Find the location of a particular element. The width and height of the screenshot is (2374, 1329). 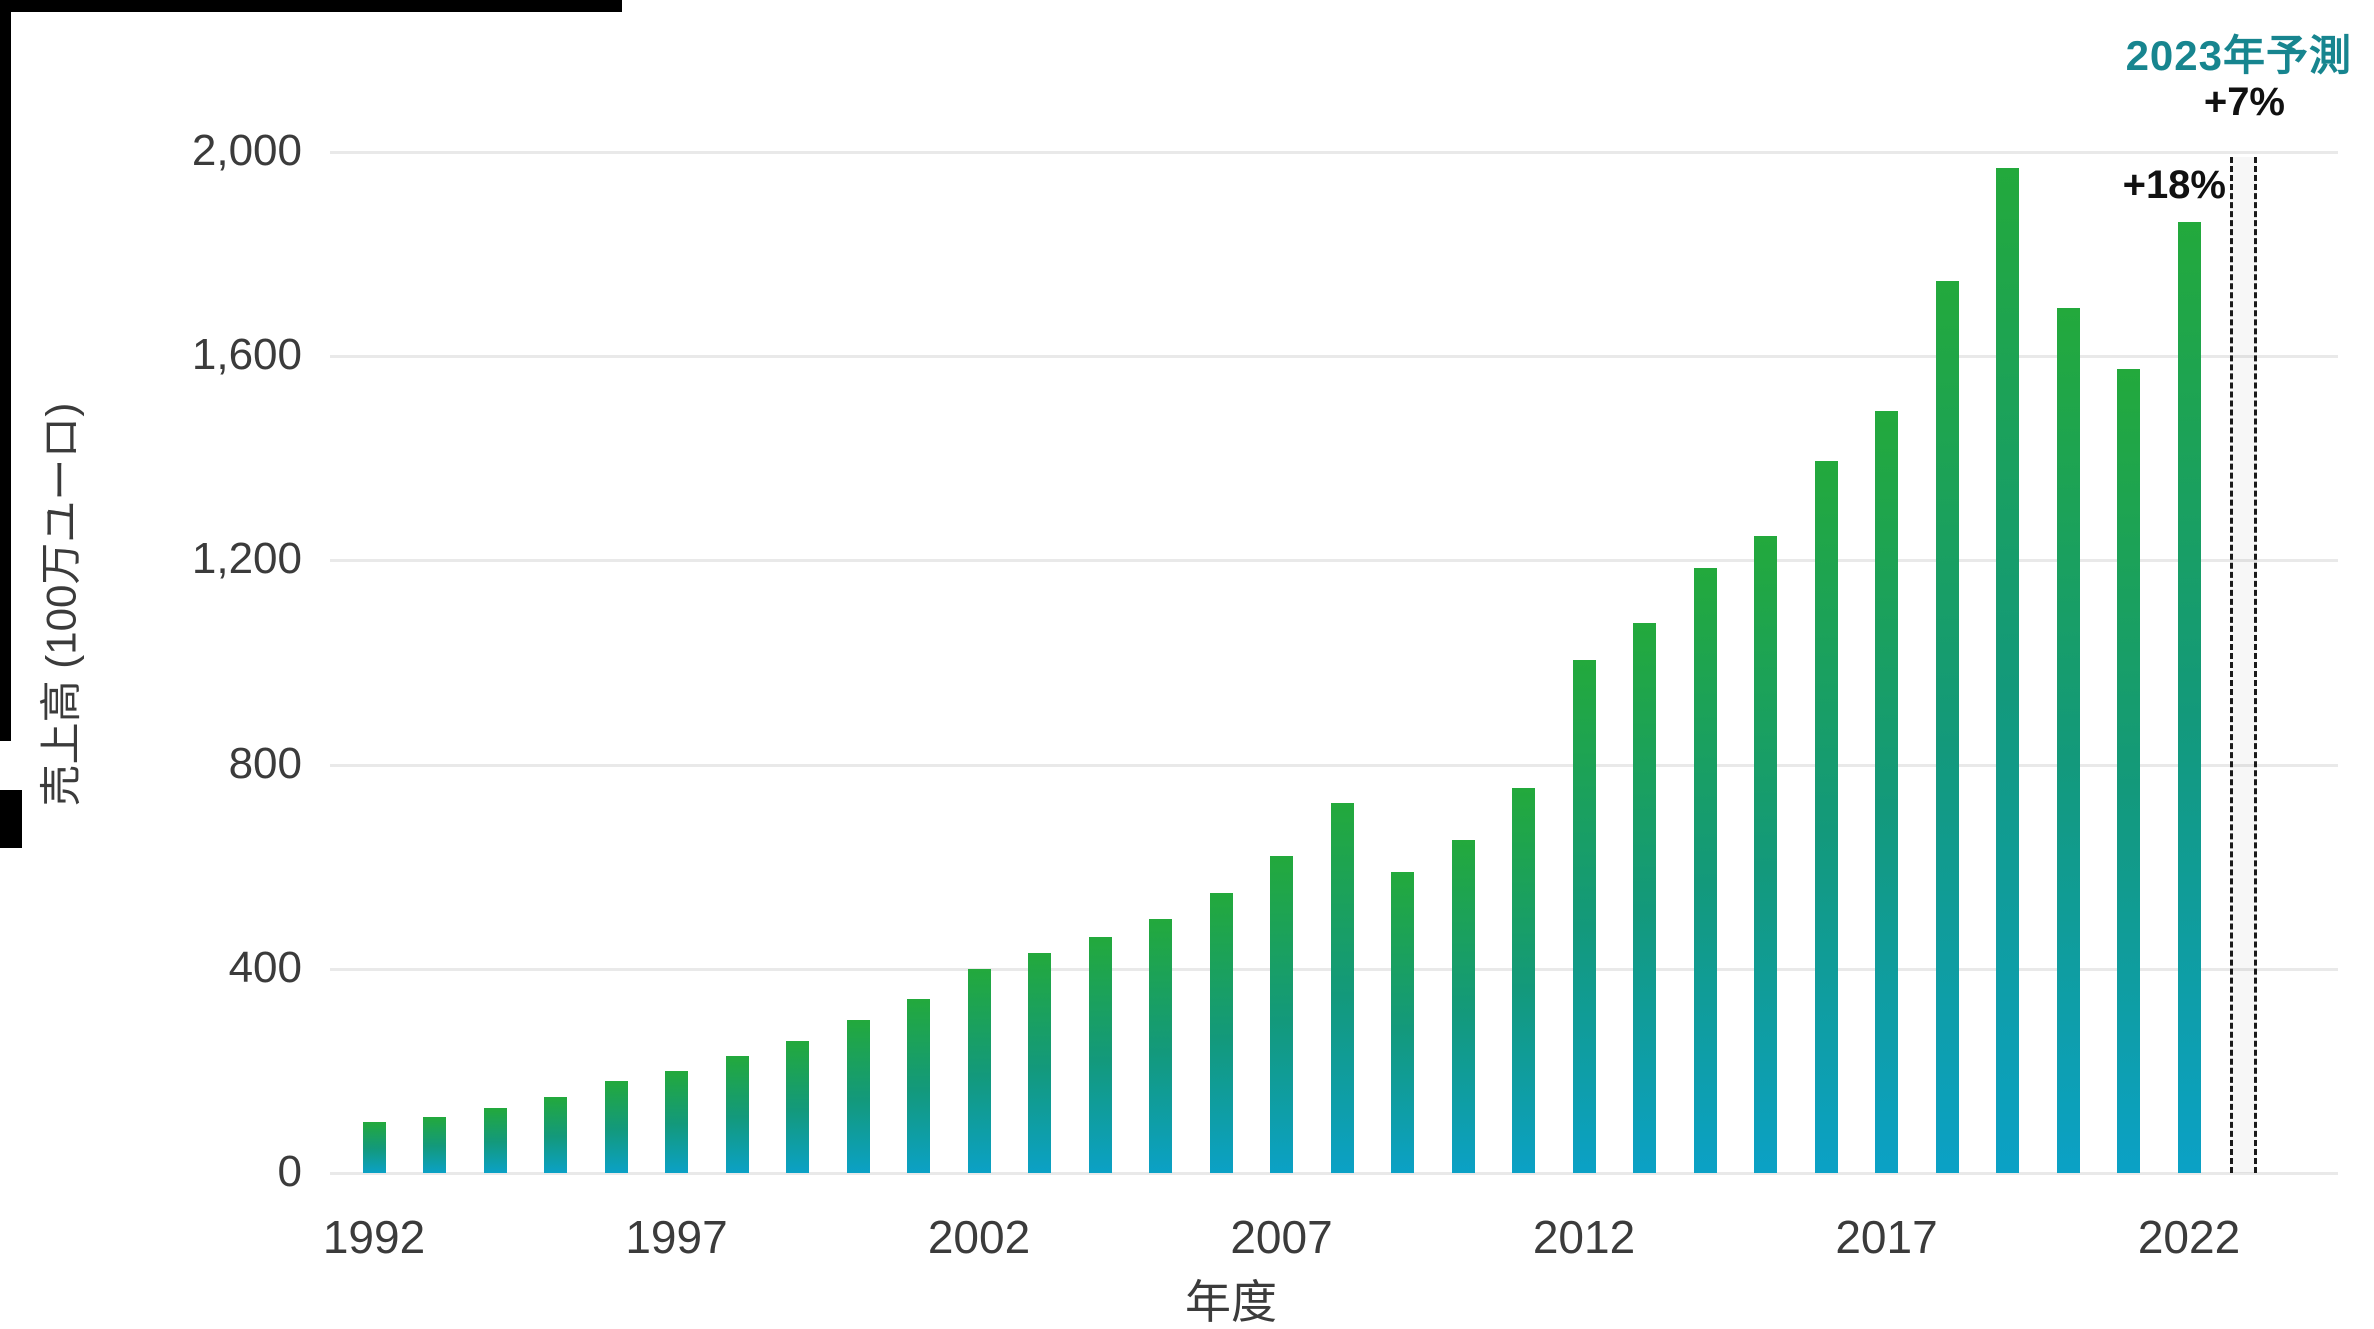

x-tick-label-2022: 2022 is located at coordinates (2189, 1237).